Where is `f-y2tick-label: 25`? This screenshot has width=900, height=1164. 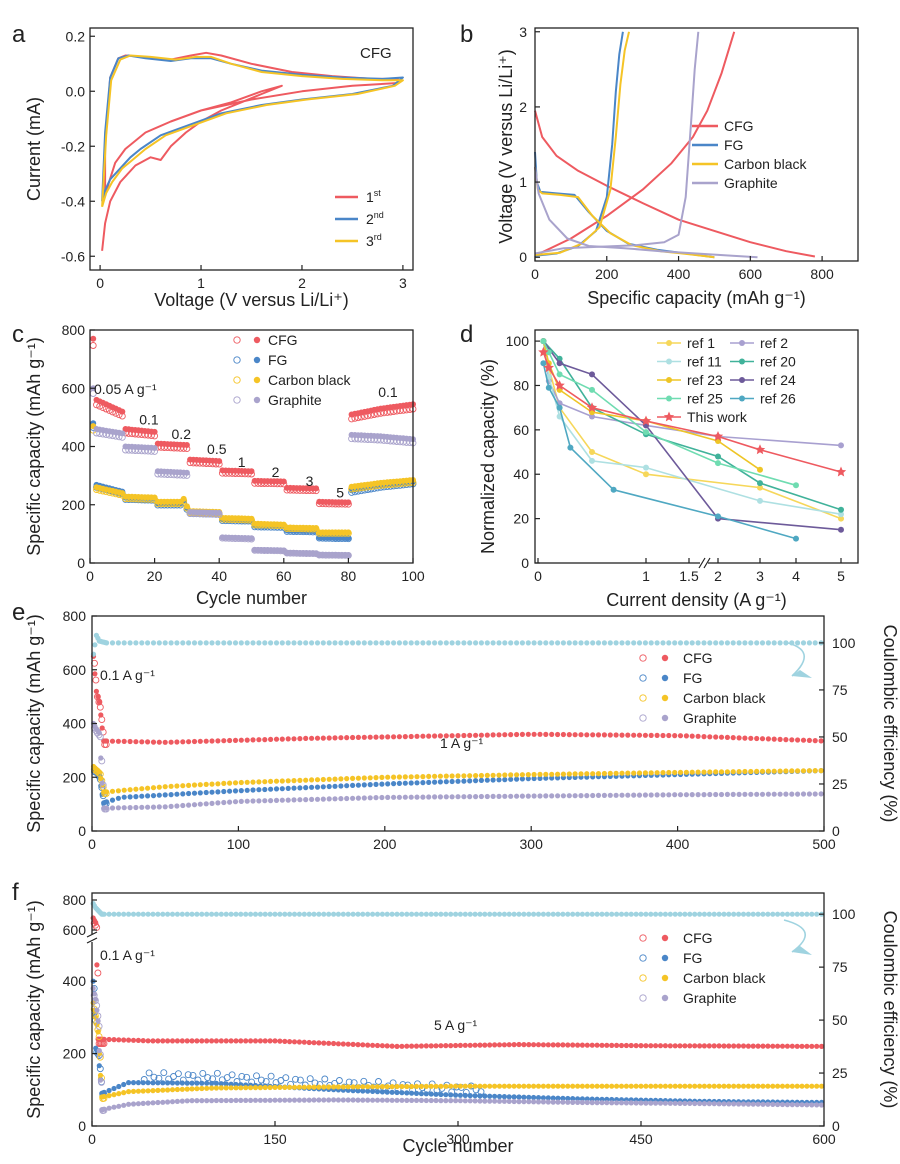
f-y2tick-label: 25 is located at coordinates (840, 1073).